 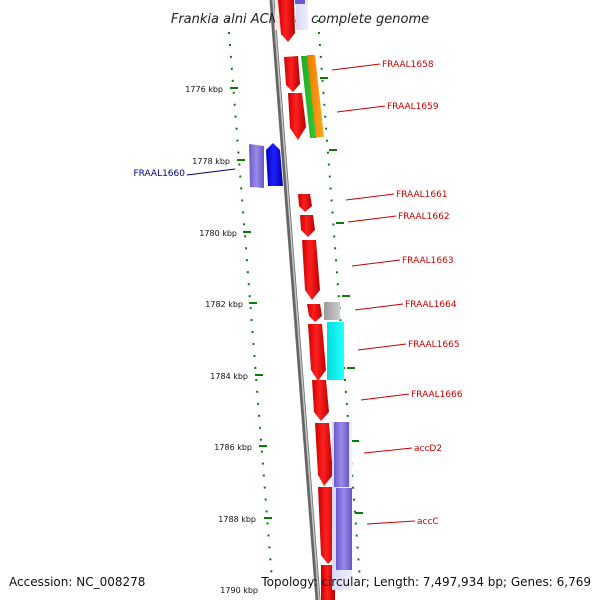 I want to click on top-partial-features, so click(x=291, y=21).